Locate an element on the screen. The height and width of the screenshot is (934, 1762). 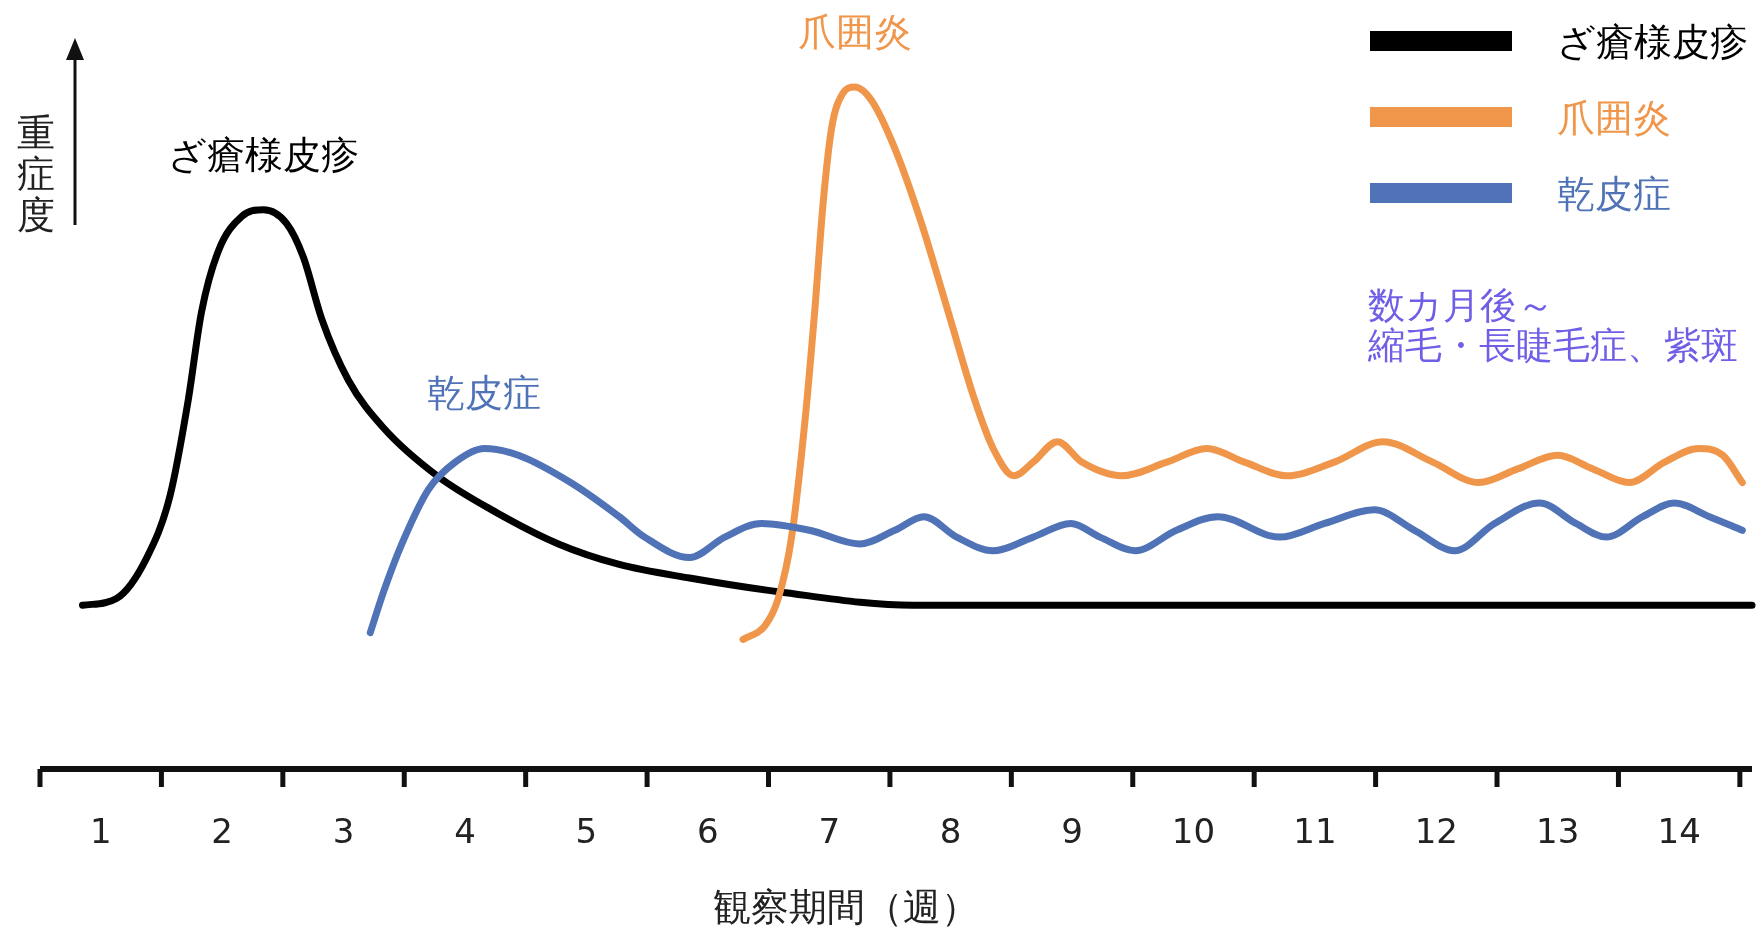
y-axis-title: 重症度 is located at coordinates (36, 174).